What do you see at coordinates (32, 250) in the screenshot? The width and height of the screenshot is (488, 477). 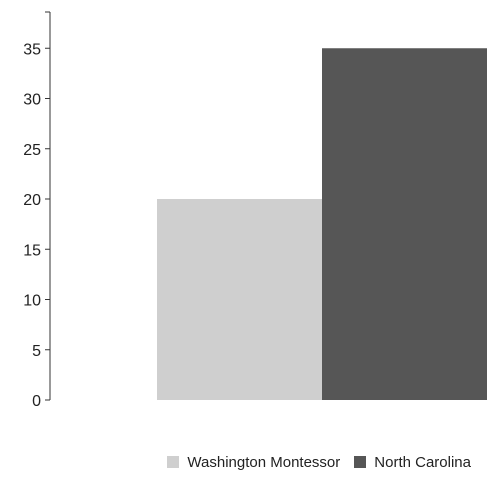 I see `y-tick-label-15: 15` at bounding box center [32, 250].